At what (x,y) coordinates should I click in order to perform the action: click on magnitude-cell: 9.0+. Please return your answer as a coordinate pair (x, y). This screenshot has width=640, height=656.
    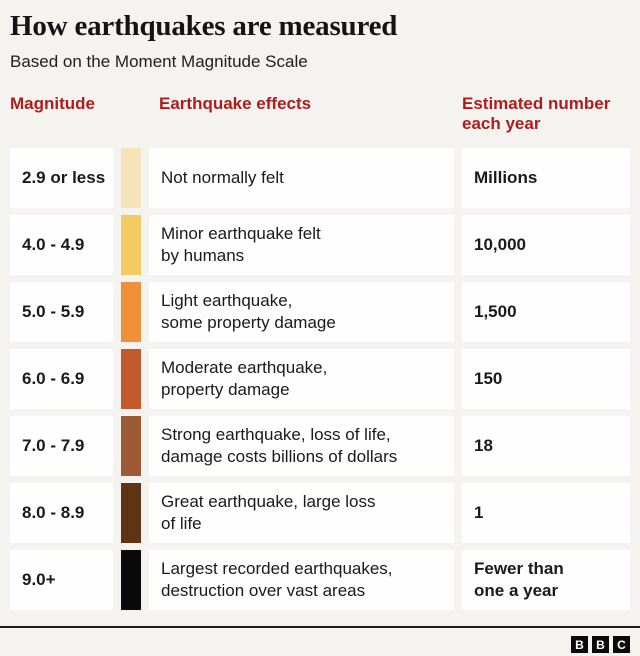
    Looking at the image, I should click on (61, 580).